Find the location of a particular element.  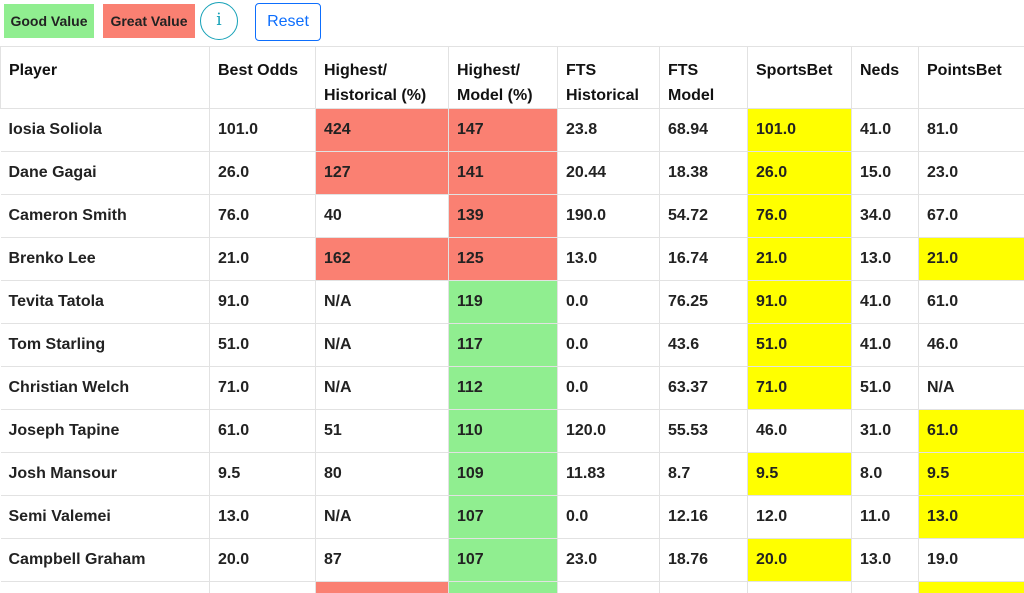

header-fts-historical: FTS Historical is located at coordinates (608, 77).